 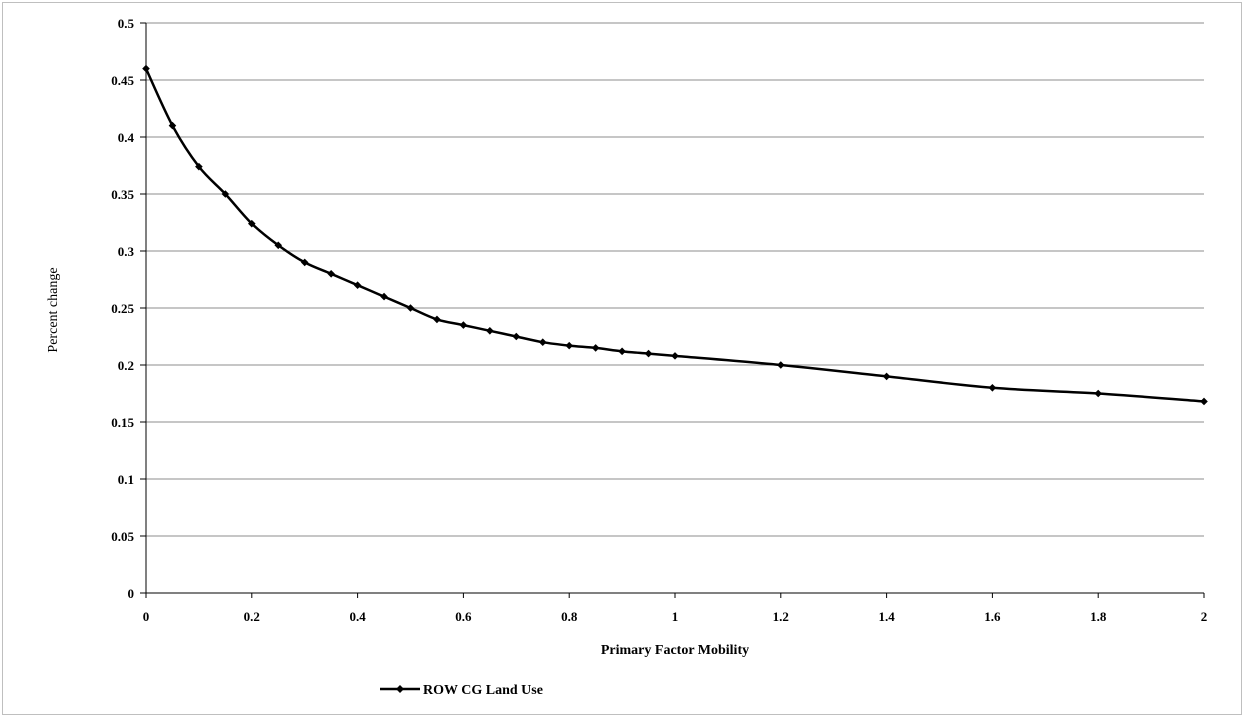 What do you see at coordinates (122, 80) in the screenshot?
I see `y-tick-label: 0.45` at bounding box center [122, 80].